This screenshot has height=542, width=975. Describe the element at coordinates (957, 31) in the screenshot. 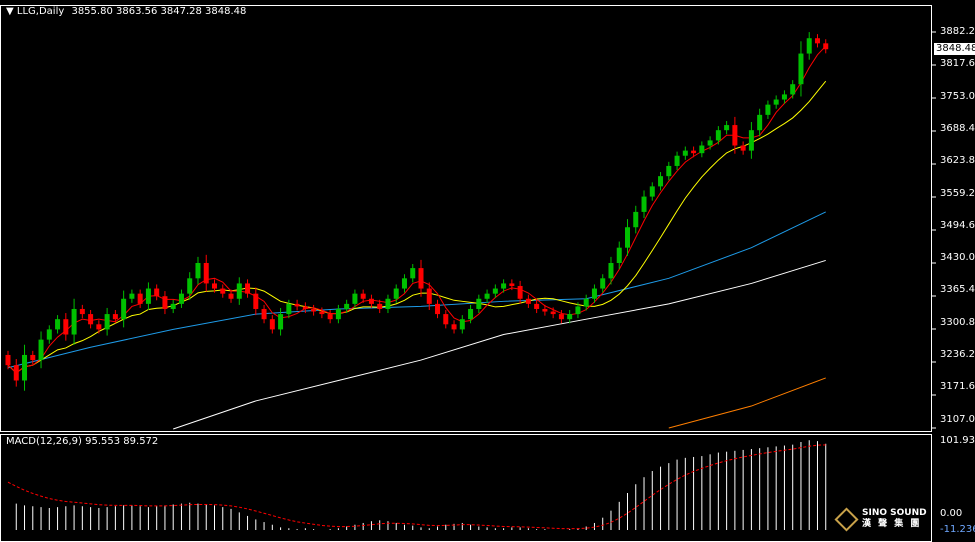

I see `price-axis-tick: 3882.20` at that location.